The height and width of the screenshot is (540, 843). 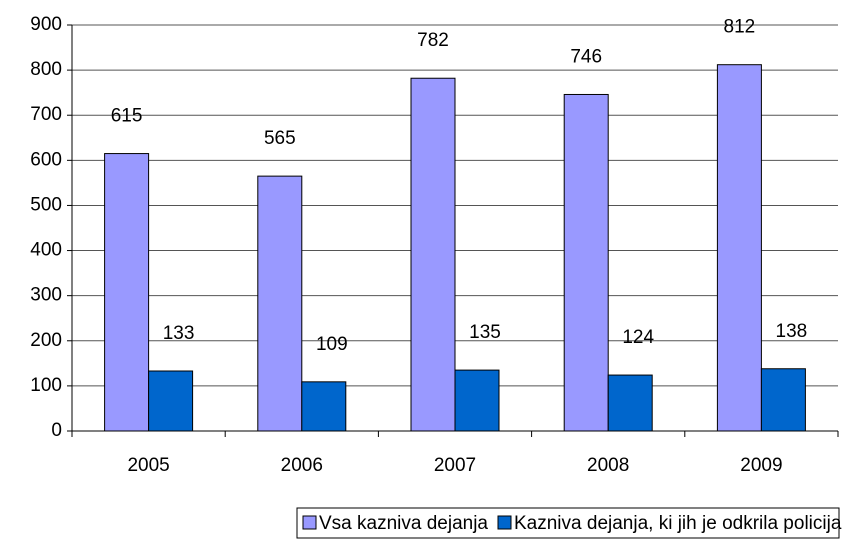 What do you see at coordinates (740, 27) in the screenshot?
I see `data-label: 812` at bounding box center [740, 27].